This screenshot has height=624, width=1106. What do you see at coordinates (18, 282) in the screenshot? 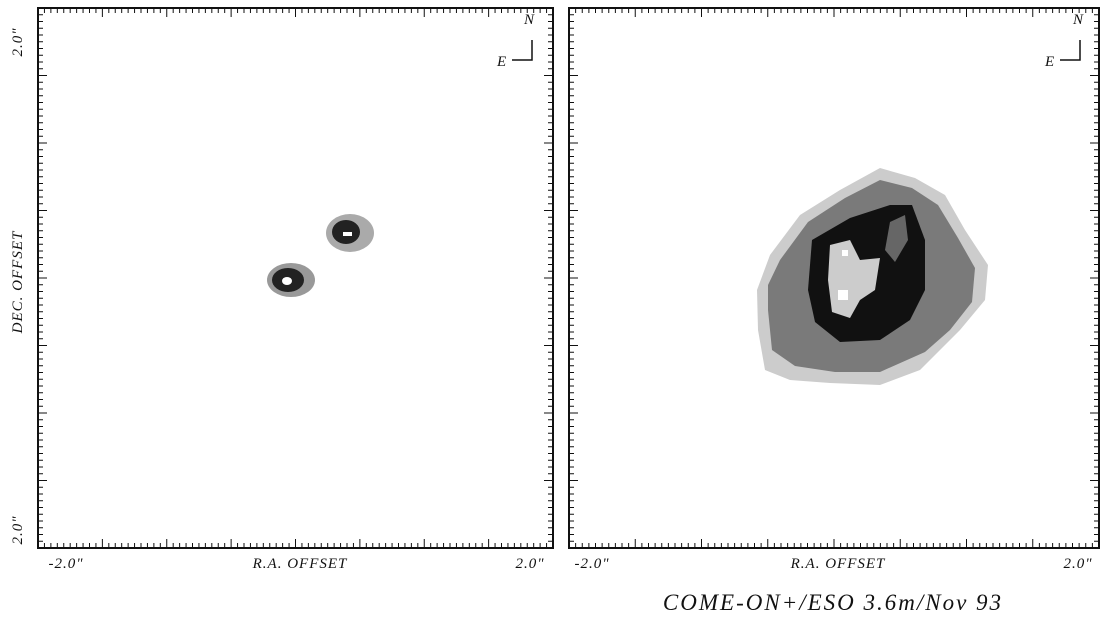
I see `y-axis-label: DEC. OFFSET` at bounding box center [18, 282].